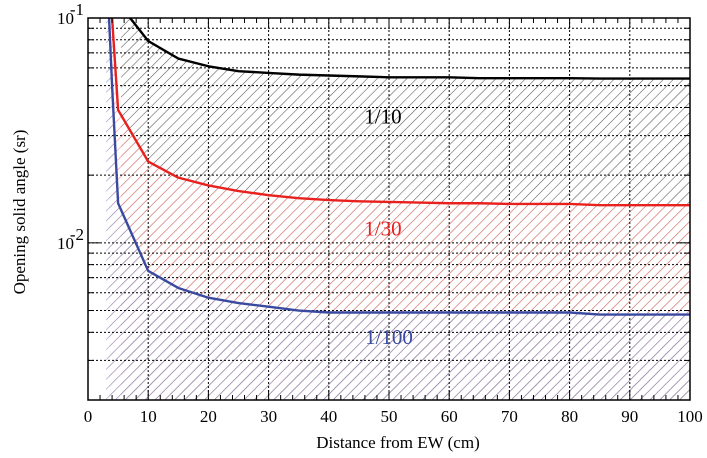 The image size is (707, 458). I want to click on x-tick-label: 30, so click(268, 416).